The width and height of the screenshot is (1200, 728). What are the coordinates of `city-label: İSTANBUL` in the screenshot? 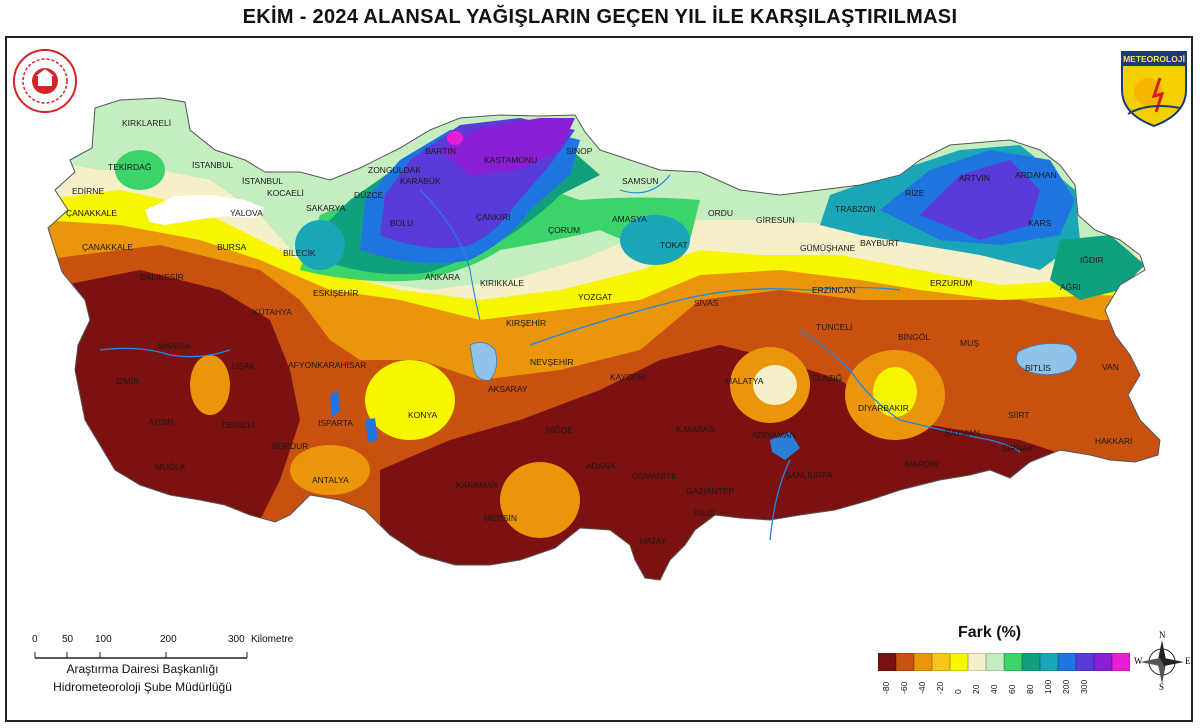 It's located at (212, 165).